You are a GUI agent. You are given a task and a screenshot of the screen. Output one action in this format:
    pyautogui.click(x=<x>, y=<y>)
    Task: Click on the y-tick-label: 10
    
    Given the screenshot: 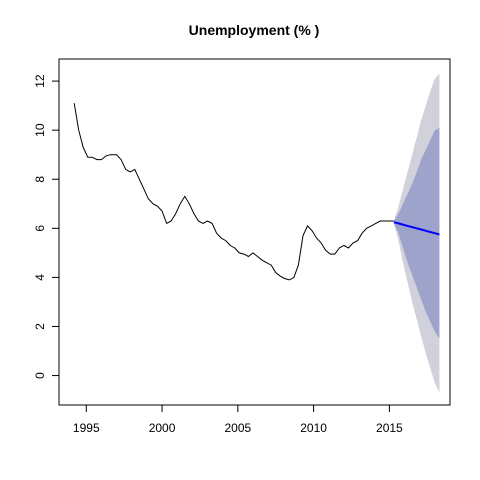 What is the action you would take?
    pyautogui.click(x=40, y=130)
    